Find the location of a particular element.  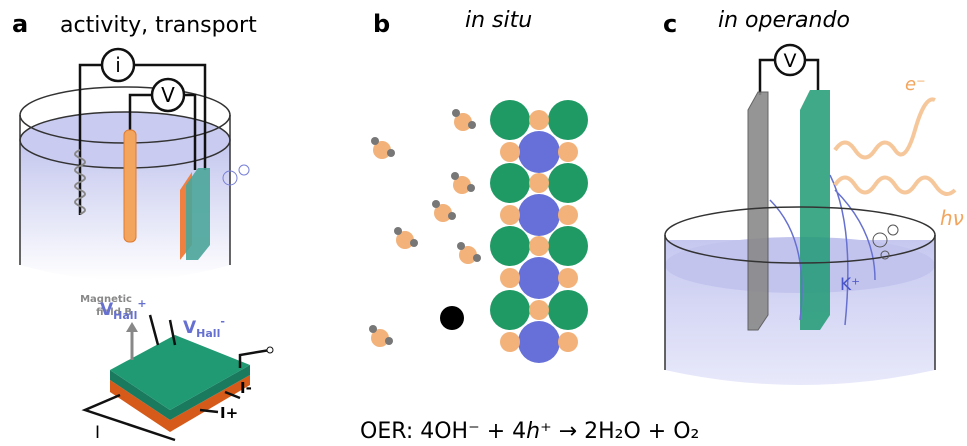

substrate is located at coordinates (180, 403).